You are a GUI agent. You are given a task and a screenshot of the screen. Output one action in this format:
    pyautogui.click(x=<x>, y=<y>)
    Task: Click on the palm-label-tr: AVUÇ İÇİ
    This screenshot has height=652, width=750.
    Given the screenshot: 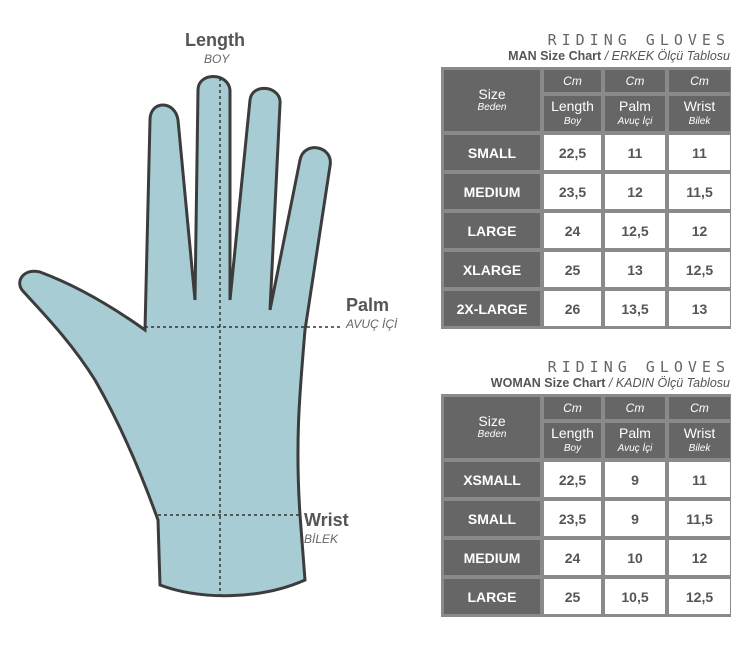 What is the action you would take?
    pyautogui.click(x=372, y=324)
    